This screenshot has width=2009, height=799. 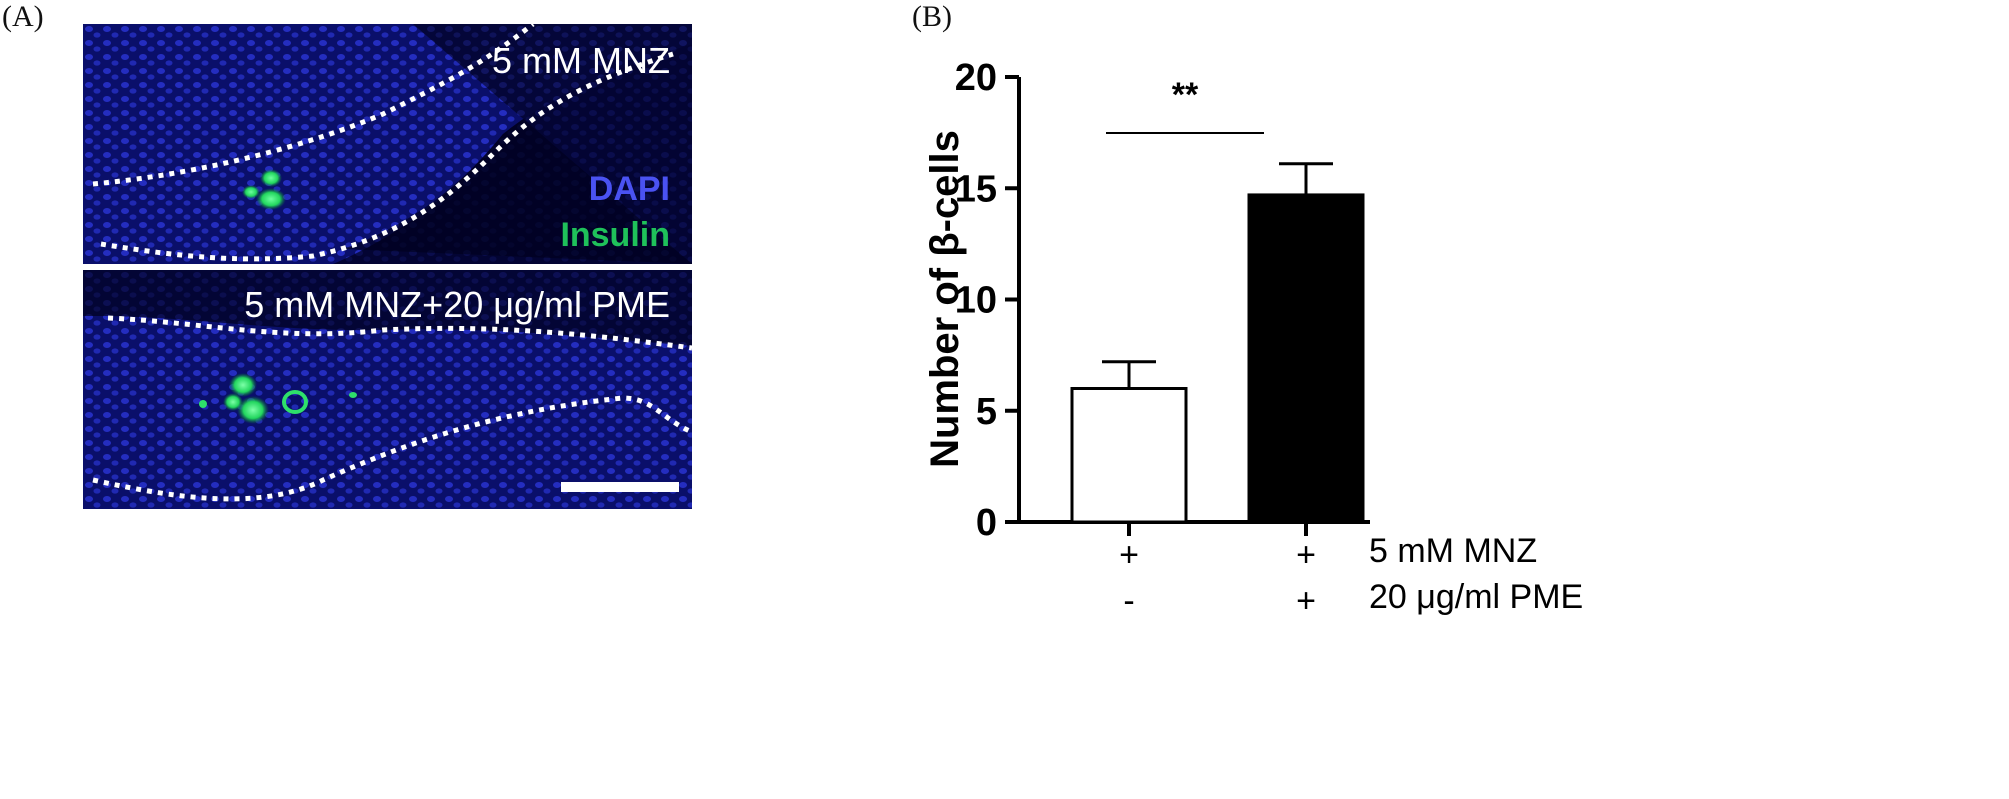 I want to click on micrograph-mnz-pme-image, so click(x=387, y=389).